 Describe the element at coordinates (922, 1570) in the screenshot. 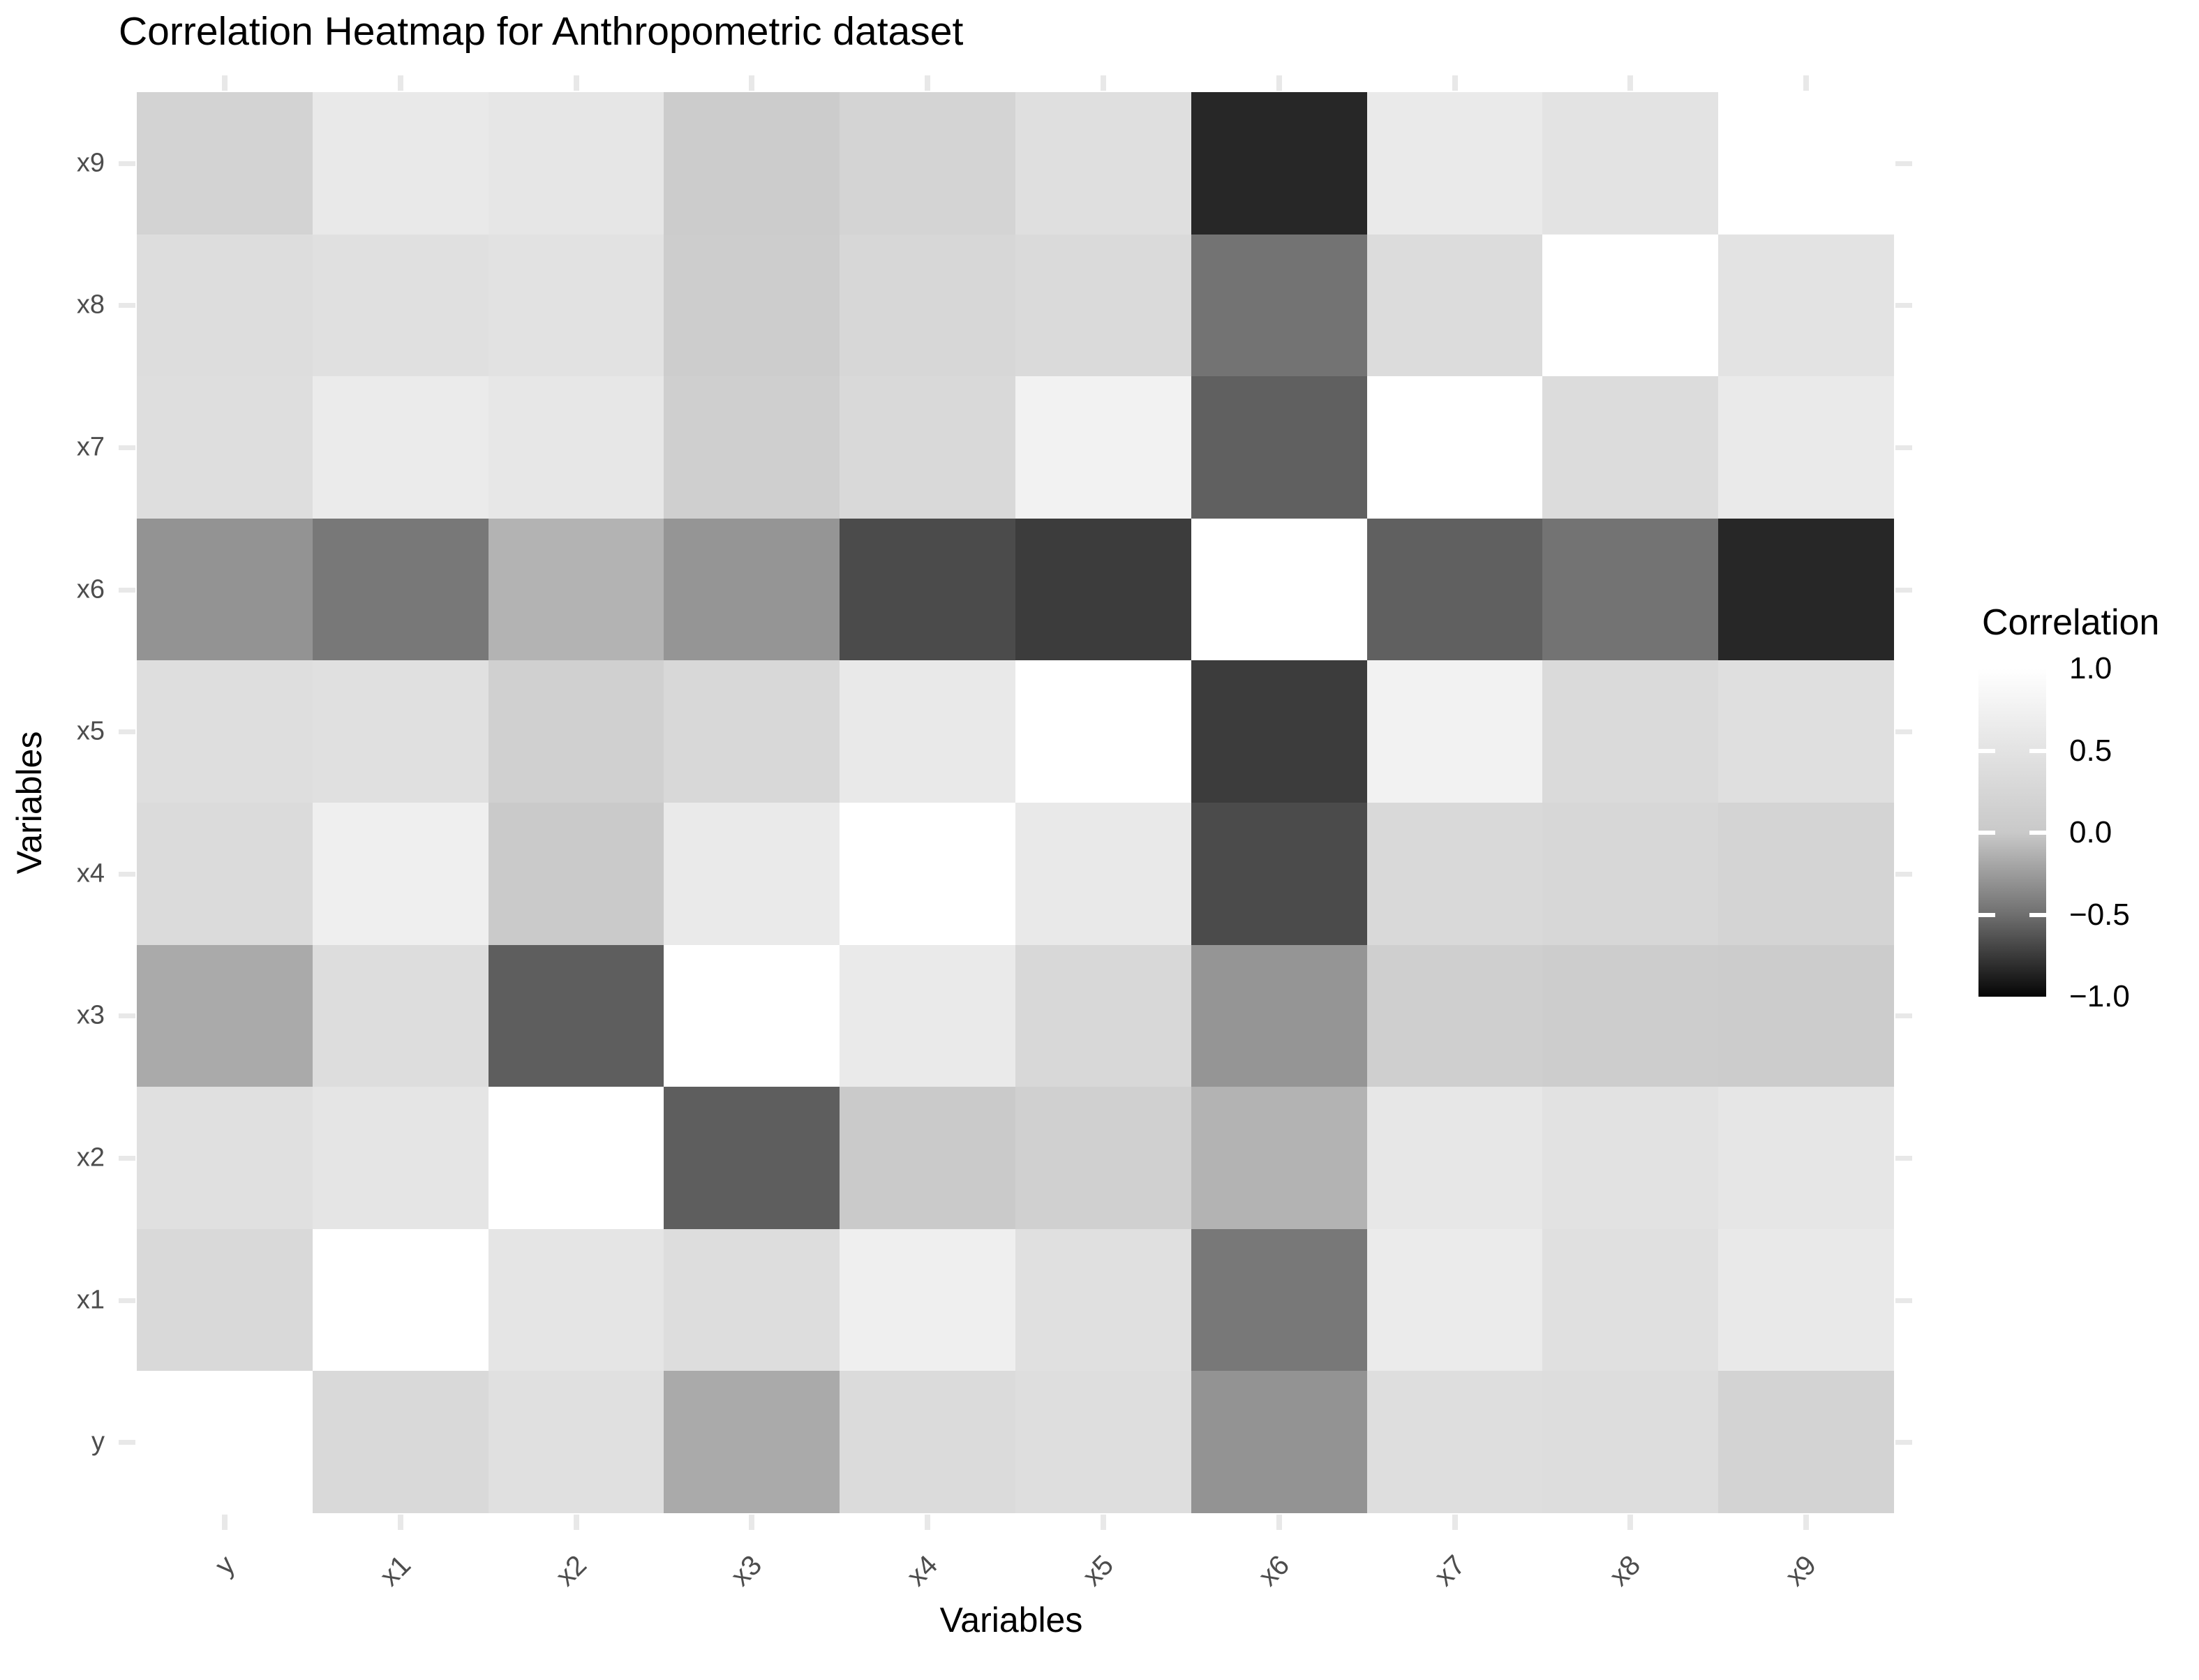

I see `x-axis-tick-label: x4` at that location.